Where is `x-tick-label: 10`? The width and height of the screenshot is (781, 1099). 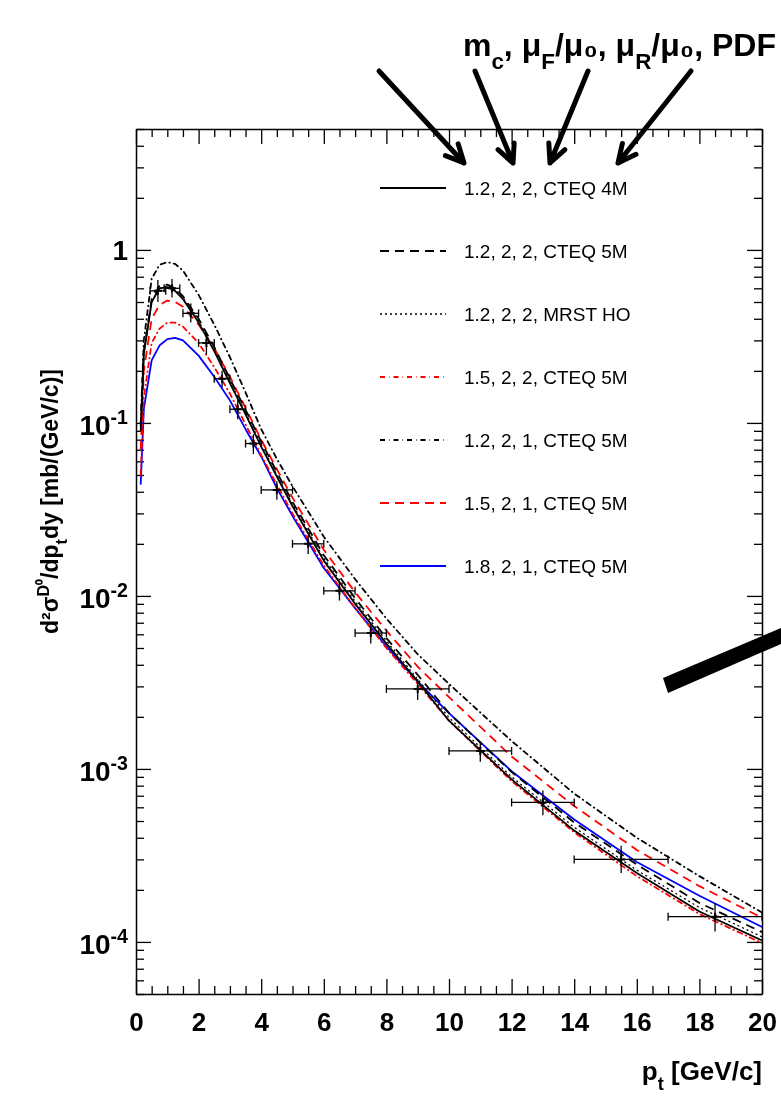
x-tick-label: 10 is located at coordinates (449, 1021).